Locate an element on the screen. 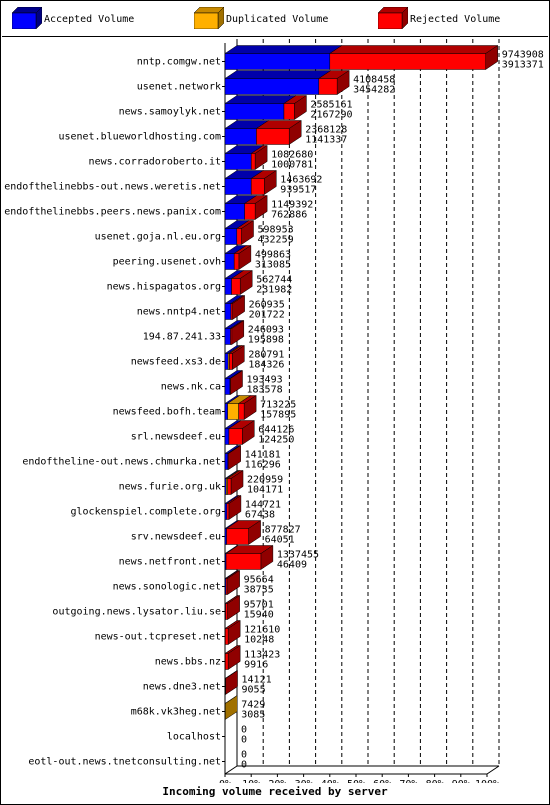  data-label-total: 877827 is located at coordinates (283, 530).